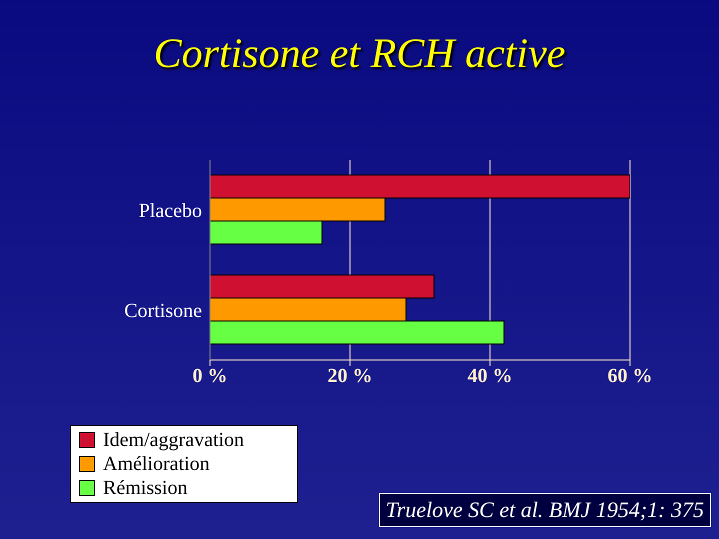 Image resolution: width=719 pixels, height=539 pixels. What do you see at coordinates (210, 376) in the screenshot?
I see `x-tick-label: 0 %` at bounding box center [210, 376].